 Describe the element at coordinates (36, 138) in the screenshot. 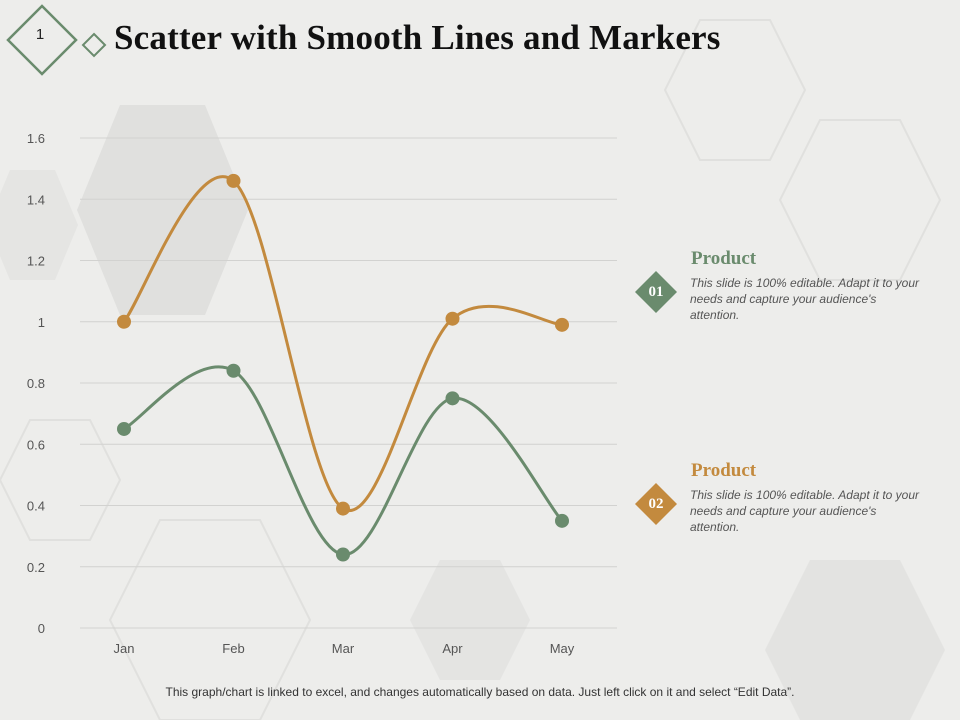

I see `y-tick-label: 1.6` at that location.